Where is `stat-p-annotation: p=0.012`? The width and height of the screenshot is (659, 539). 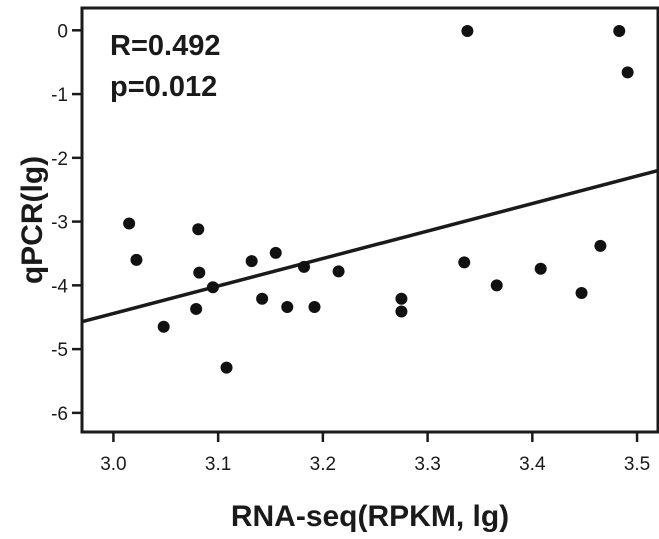 stat-p-annotation: p=0.012 is located at coordinates (163, 87).